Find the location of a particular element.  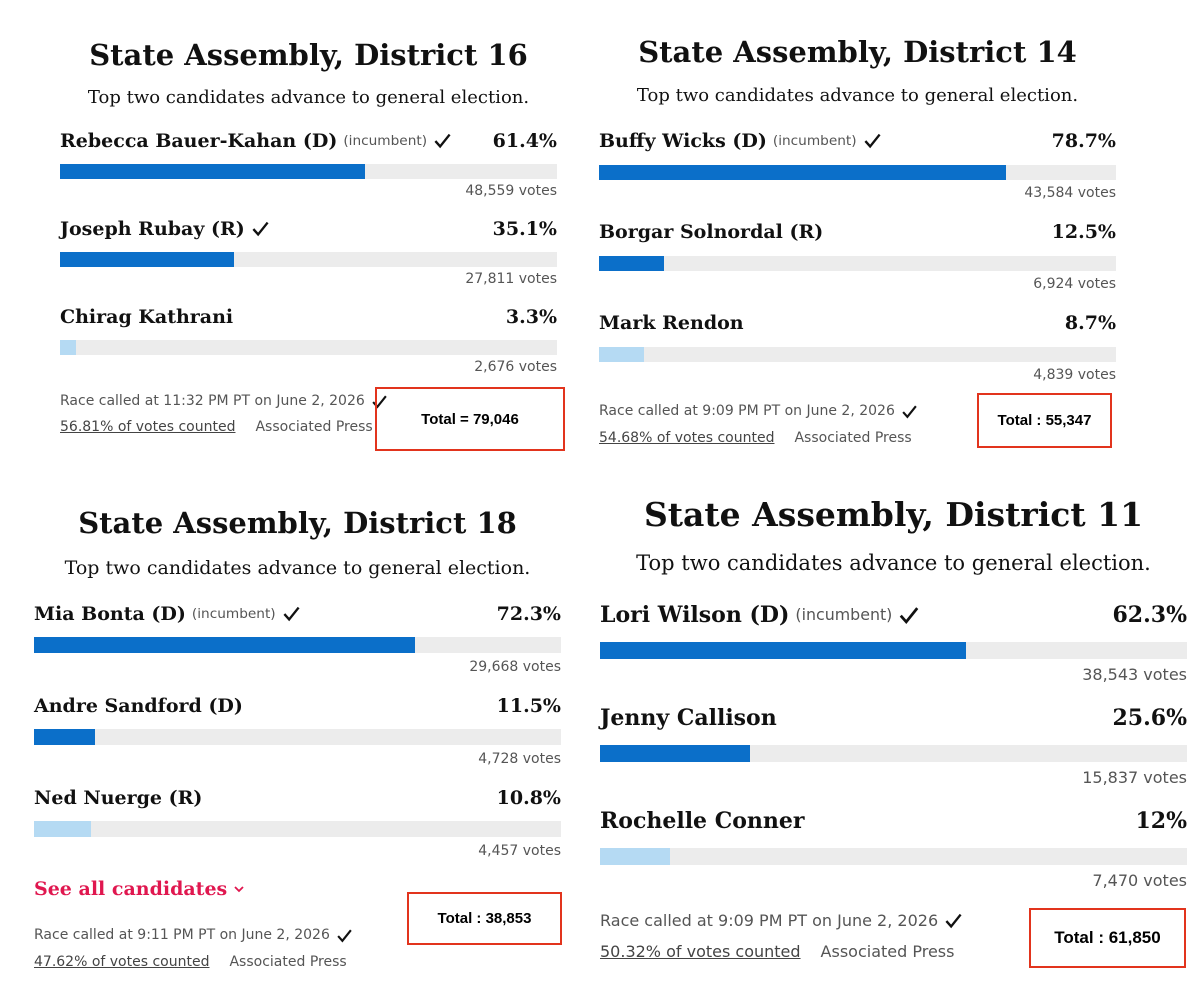

candidate-name: Ned Nuerge (R) is located at coordinates (118, 797).